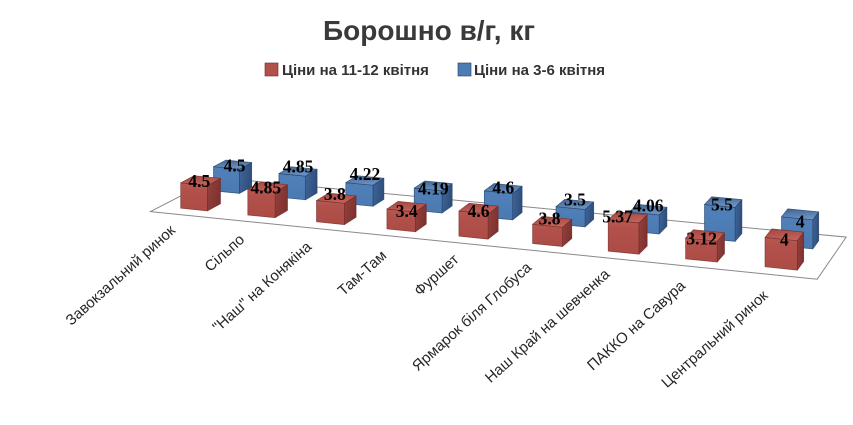 This screenshot has width=853, height=425. What do you see at coordinates (617, 217) in the screenshot?
I see `svg-text: 5.37` at bounding box center [617, 217].